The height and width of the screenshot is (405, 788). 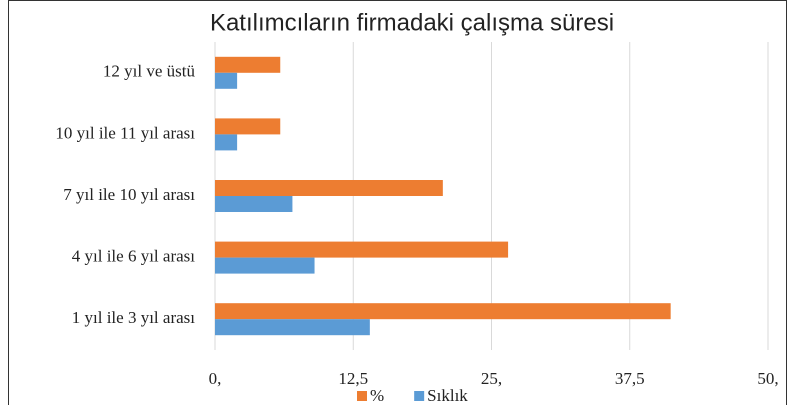 What do you see at coordinates (412, 22) in the screenshot?
I see `chart-title: Katılımcıların firmadaki çalışma süresi` at bounding box center [412, 22].